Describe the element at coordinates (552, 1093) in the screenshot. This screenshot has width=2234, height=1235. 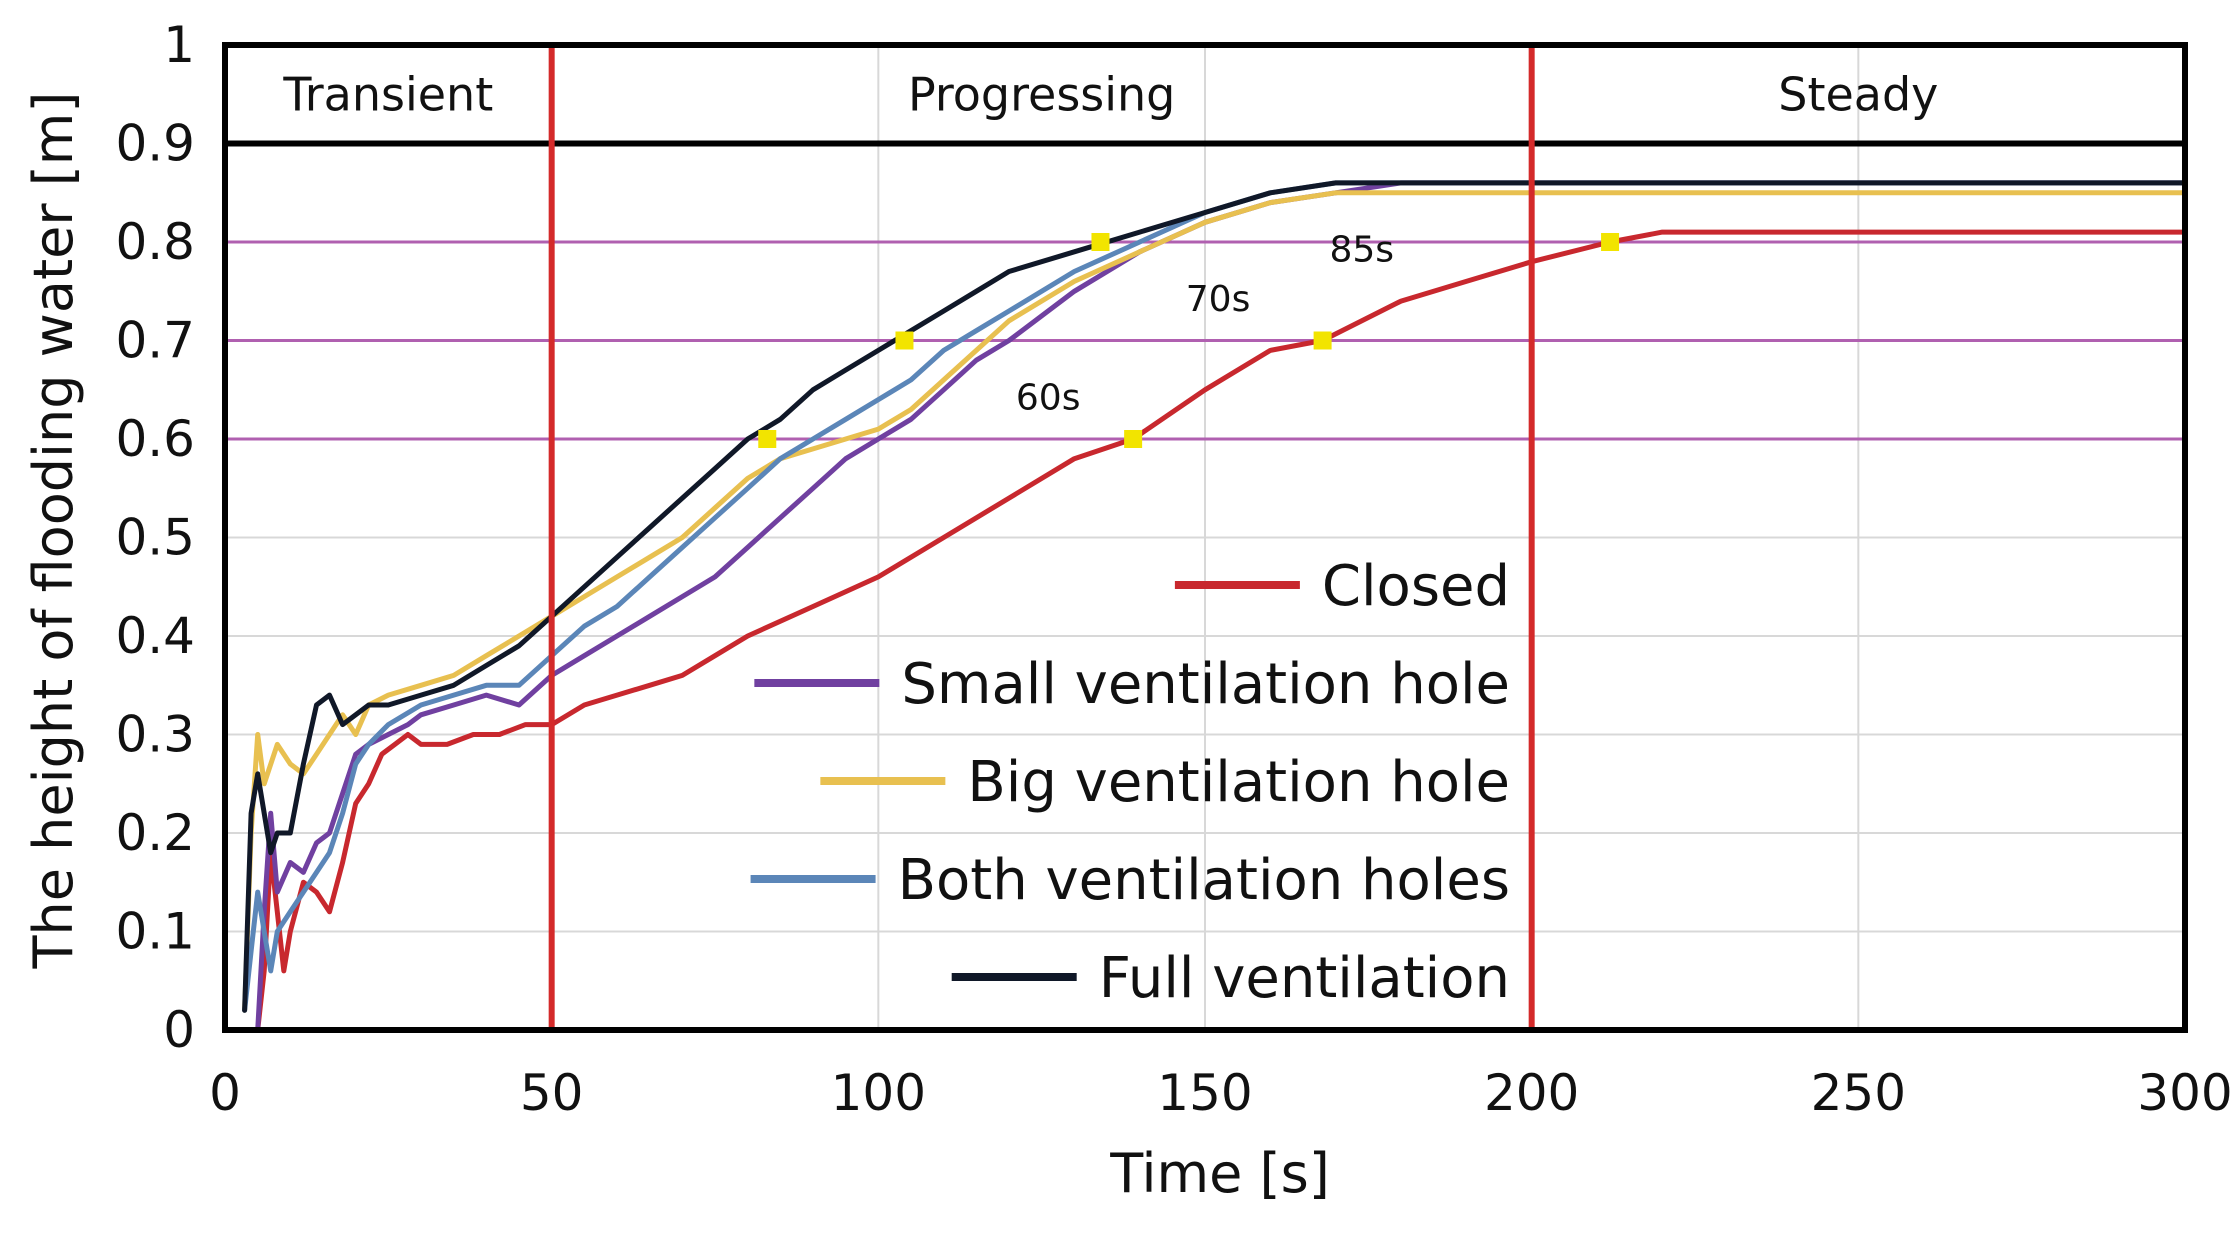
I see `x-tick-label: 50` at that location.